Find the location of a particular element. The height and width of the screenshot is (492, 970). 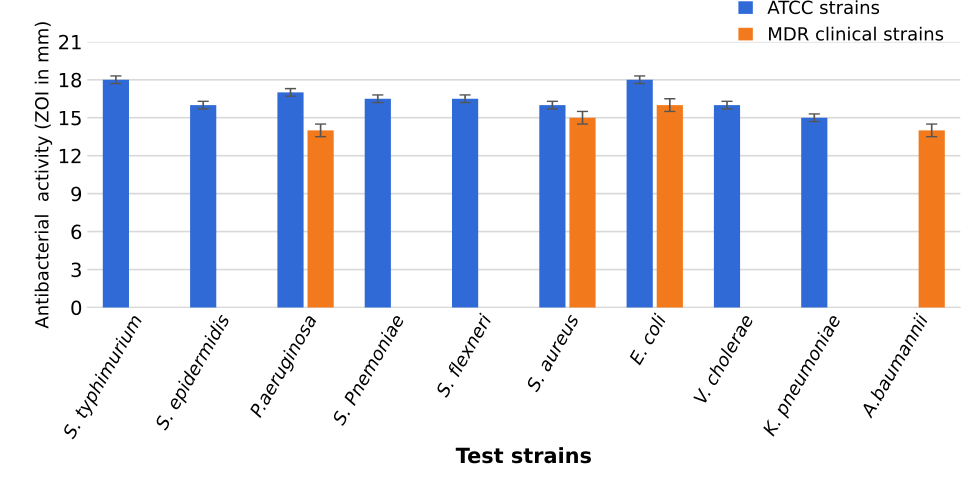

y-tick-label: 18 is located at coordinates (71, 80).